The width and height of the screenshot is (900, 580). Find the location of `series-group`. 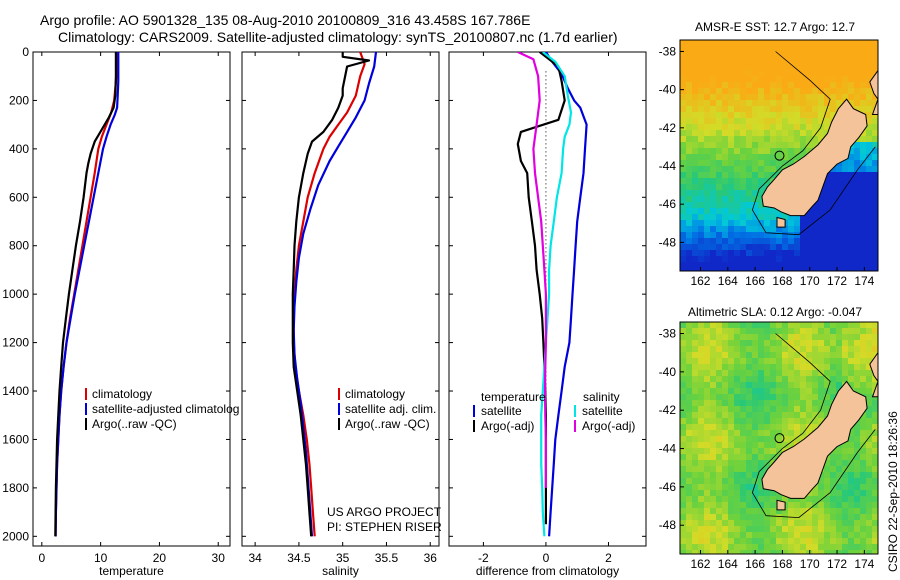

series-group is located at coordinates (87, 294).